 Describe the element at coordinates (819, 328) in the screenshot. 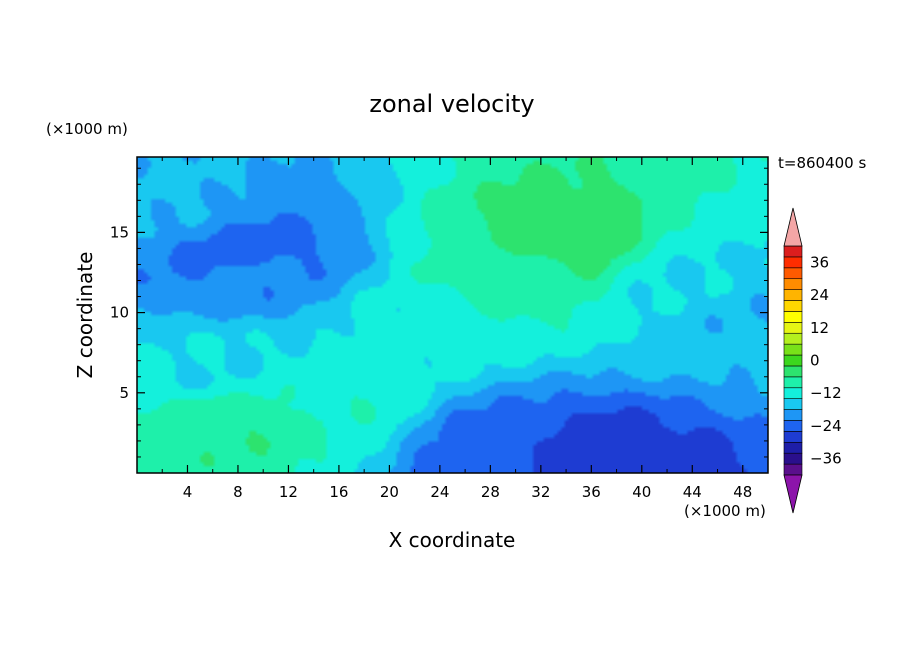

I see `colorbar-tick-label: 12` at that location.